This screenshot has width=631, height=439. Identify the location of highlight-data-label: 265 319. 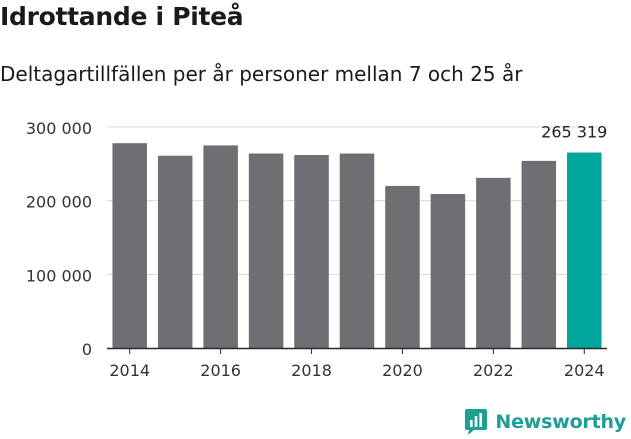
(574, 132).